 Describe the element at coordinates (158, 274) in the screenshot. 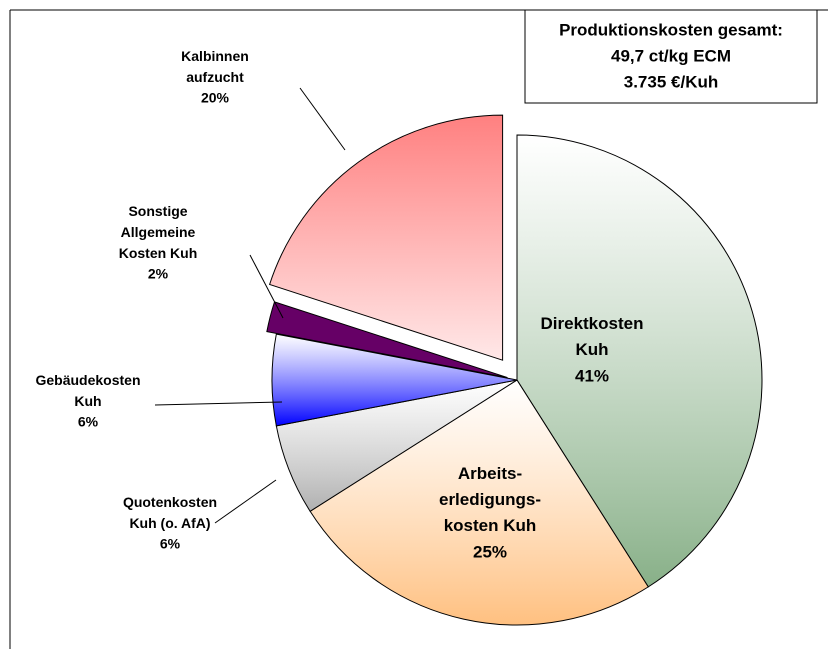

I see `value-label: 2%` at that location.